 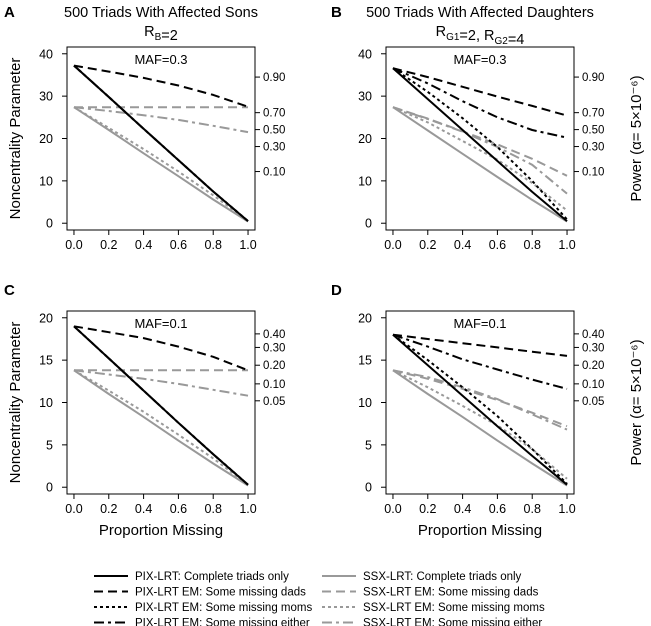 I want to click on legend-entry: PIX-LRT EM: Some missing either, so click(x=222, y=622).